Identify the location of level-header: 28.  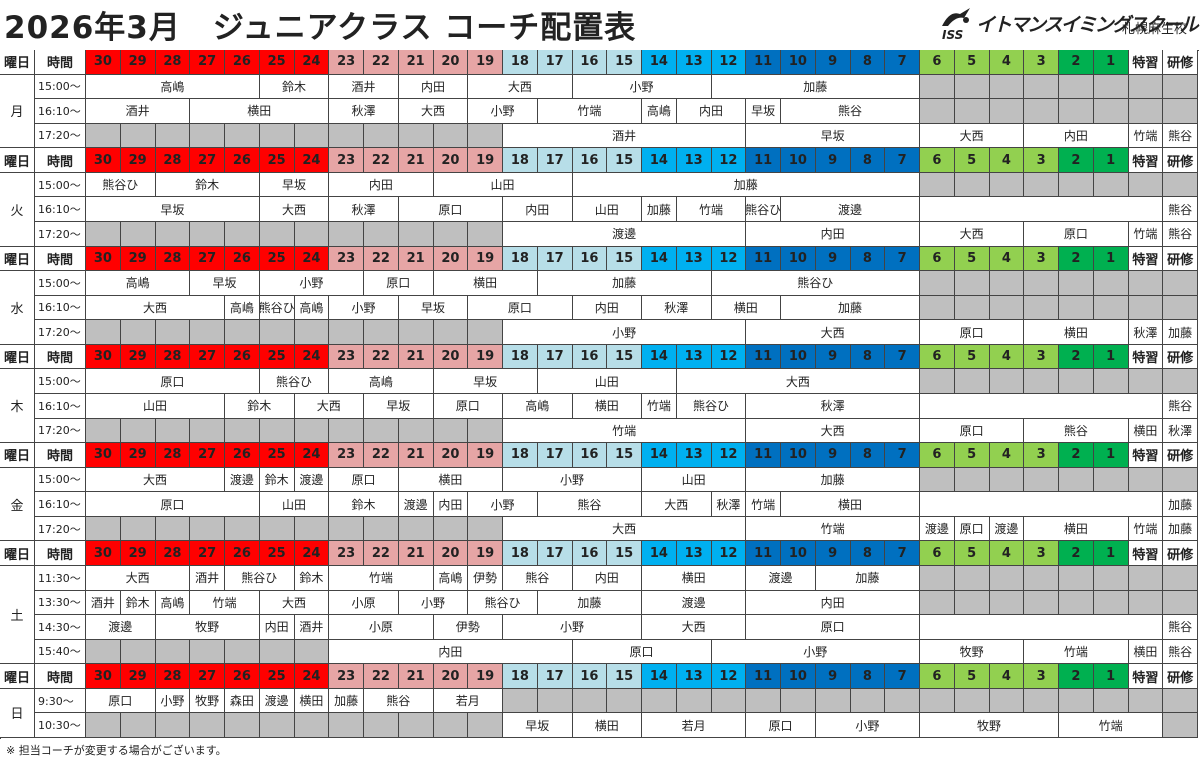
(173, 357).